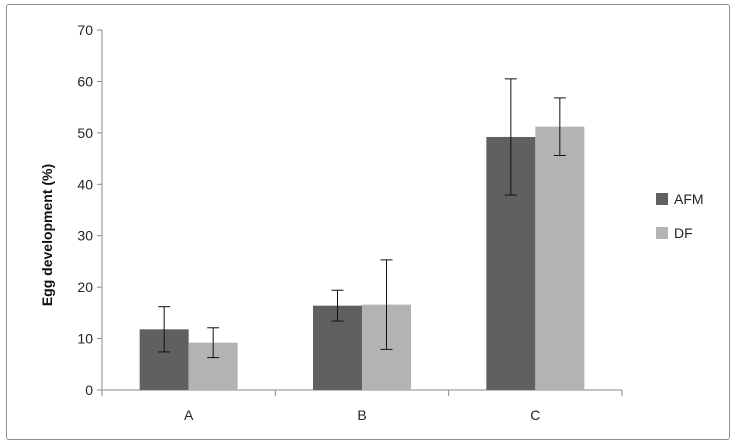  What do you see at coordinates (535, 415) in the screenshot?
I see `x-tick-label: C` at bounding box center [535, 415].